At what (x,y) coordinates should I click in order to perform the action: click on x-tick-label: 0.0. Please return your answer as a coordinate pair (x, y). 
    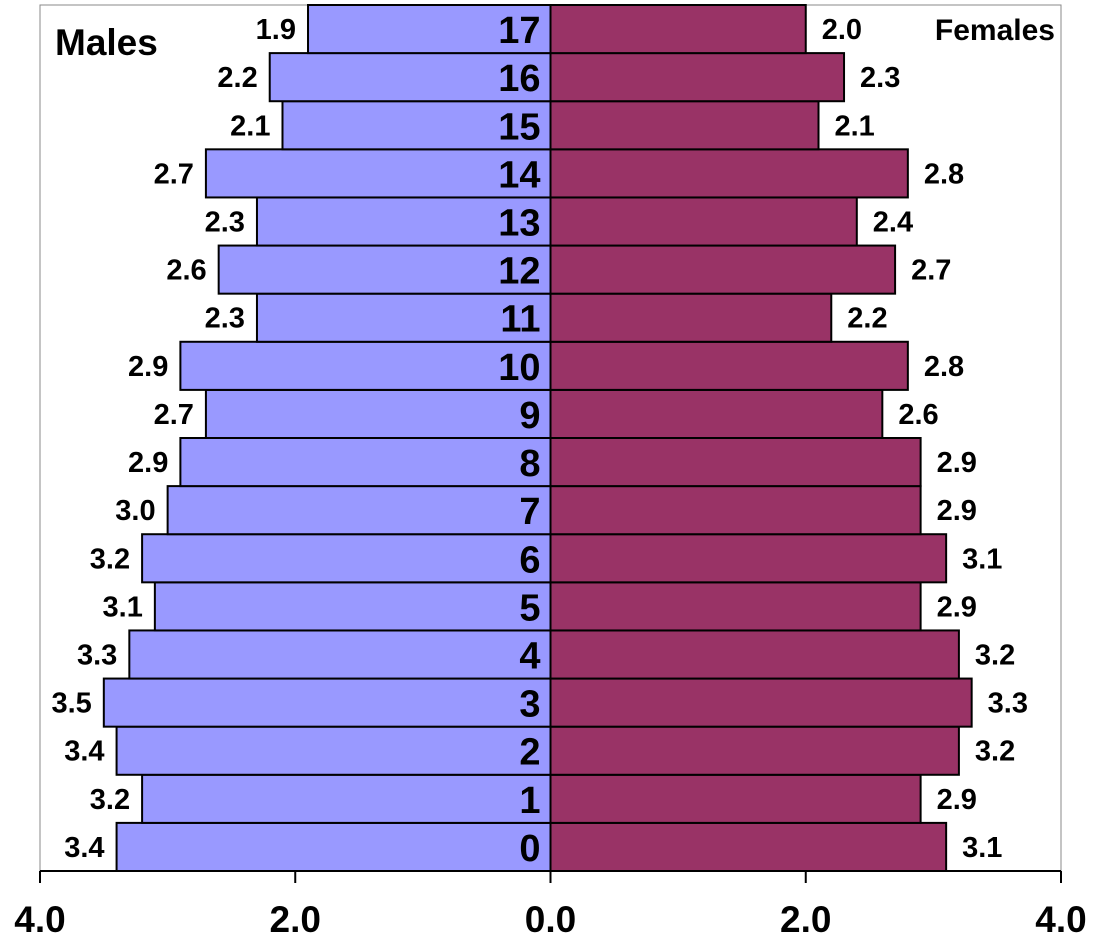
    Looking at the image, I should click on (550, 919).